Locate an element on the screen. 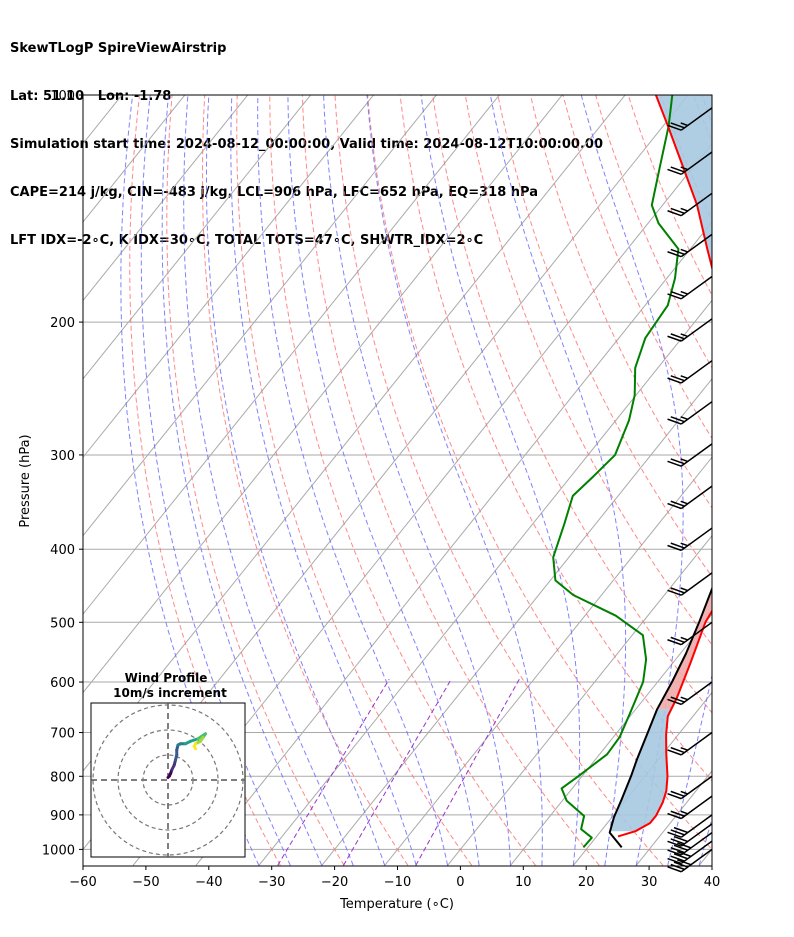 This screenshot has height=937, width=794. y-tick-label: 500 is located at coordinates (62, 623).